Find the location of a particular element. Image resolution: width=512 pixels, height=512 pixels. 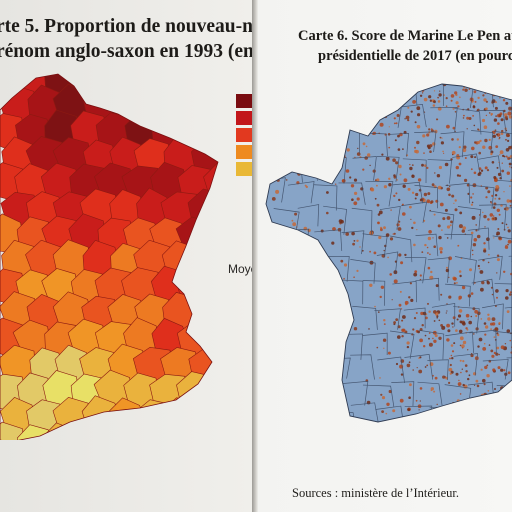

left-title-line-2: rénom anglo-saxon en 1993 (en pourc is located at coordinates (126, 51).